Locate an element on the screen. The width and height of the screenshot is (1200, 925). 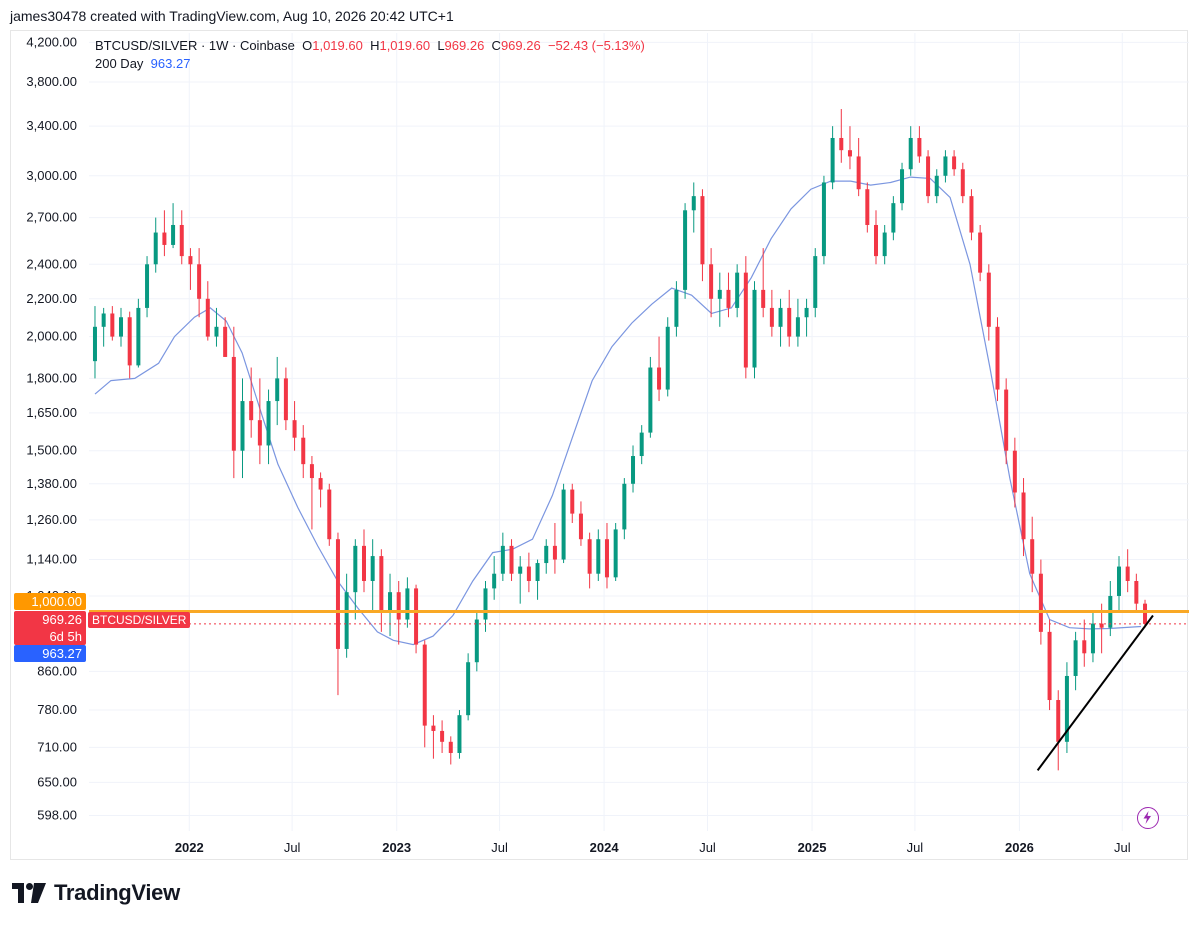
lightning-icon is located at coordinates (1148, 818).